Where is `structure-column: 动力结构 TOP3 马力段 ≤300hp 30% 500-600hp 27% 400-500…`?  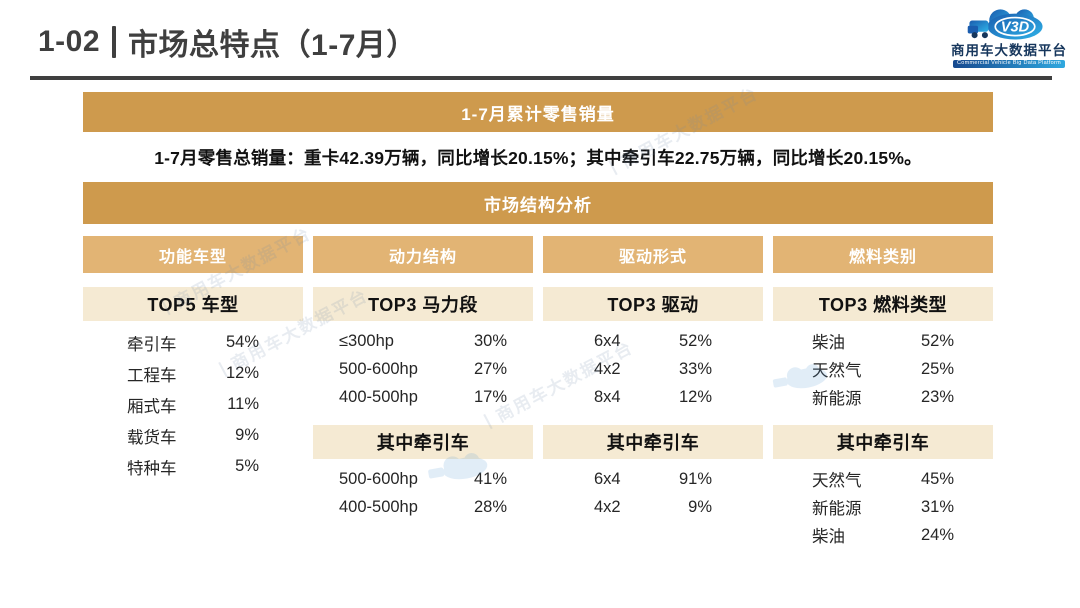 structure-column: 动力结构 TOP3 马力段 ≤300hp 30% 500-600hp 27% 400-500… is located at coordinates (423, 392).